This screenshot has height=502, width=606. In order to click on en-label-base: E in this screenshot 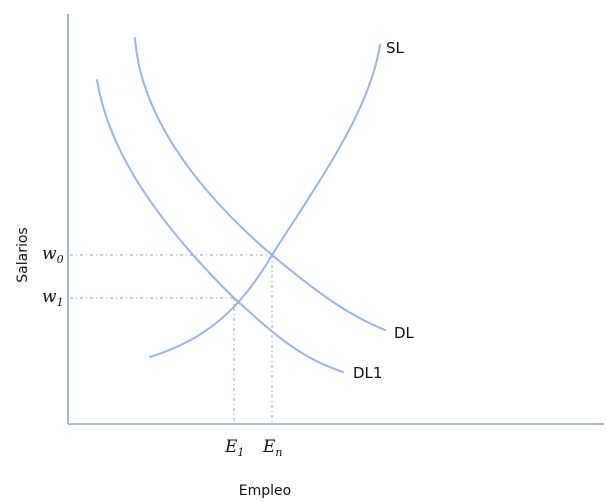, I will do `click(269, 447)`.